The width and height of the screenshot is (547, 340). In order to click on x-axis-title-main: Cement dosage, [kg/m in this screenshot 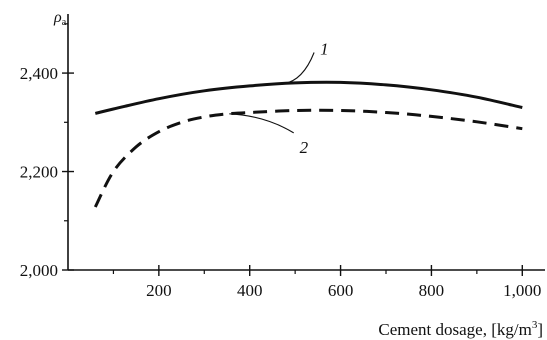, I will do `click(454, 329)`.